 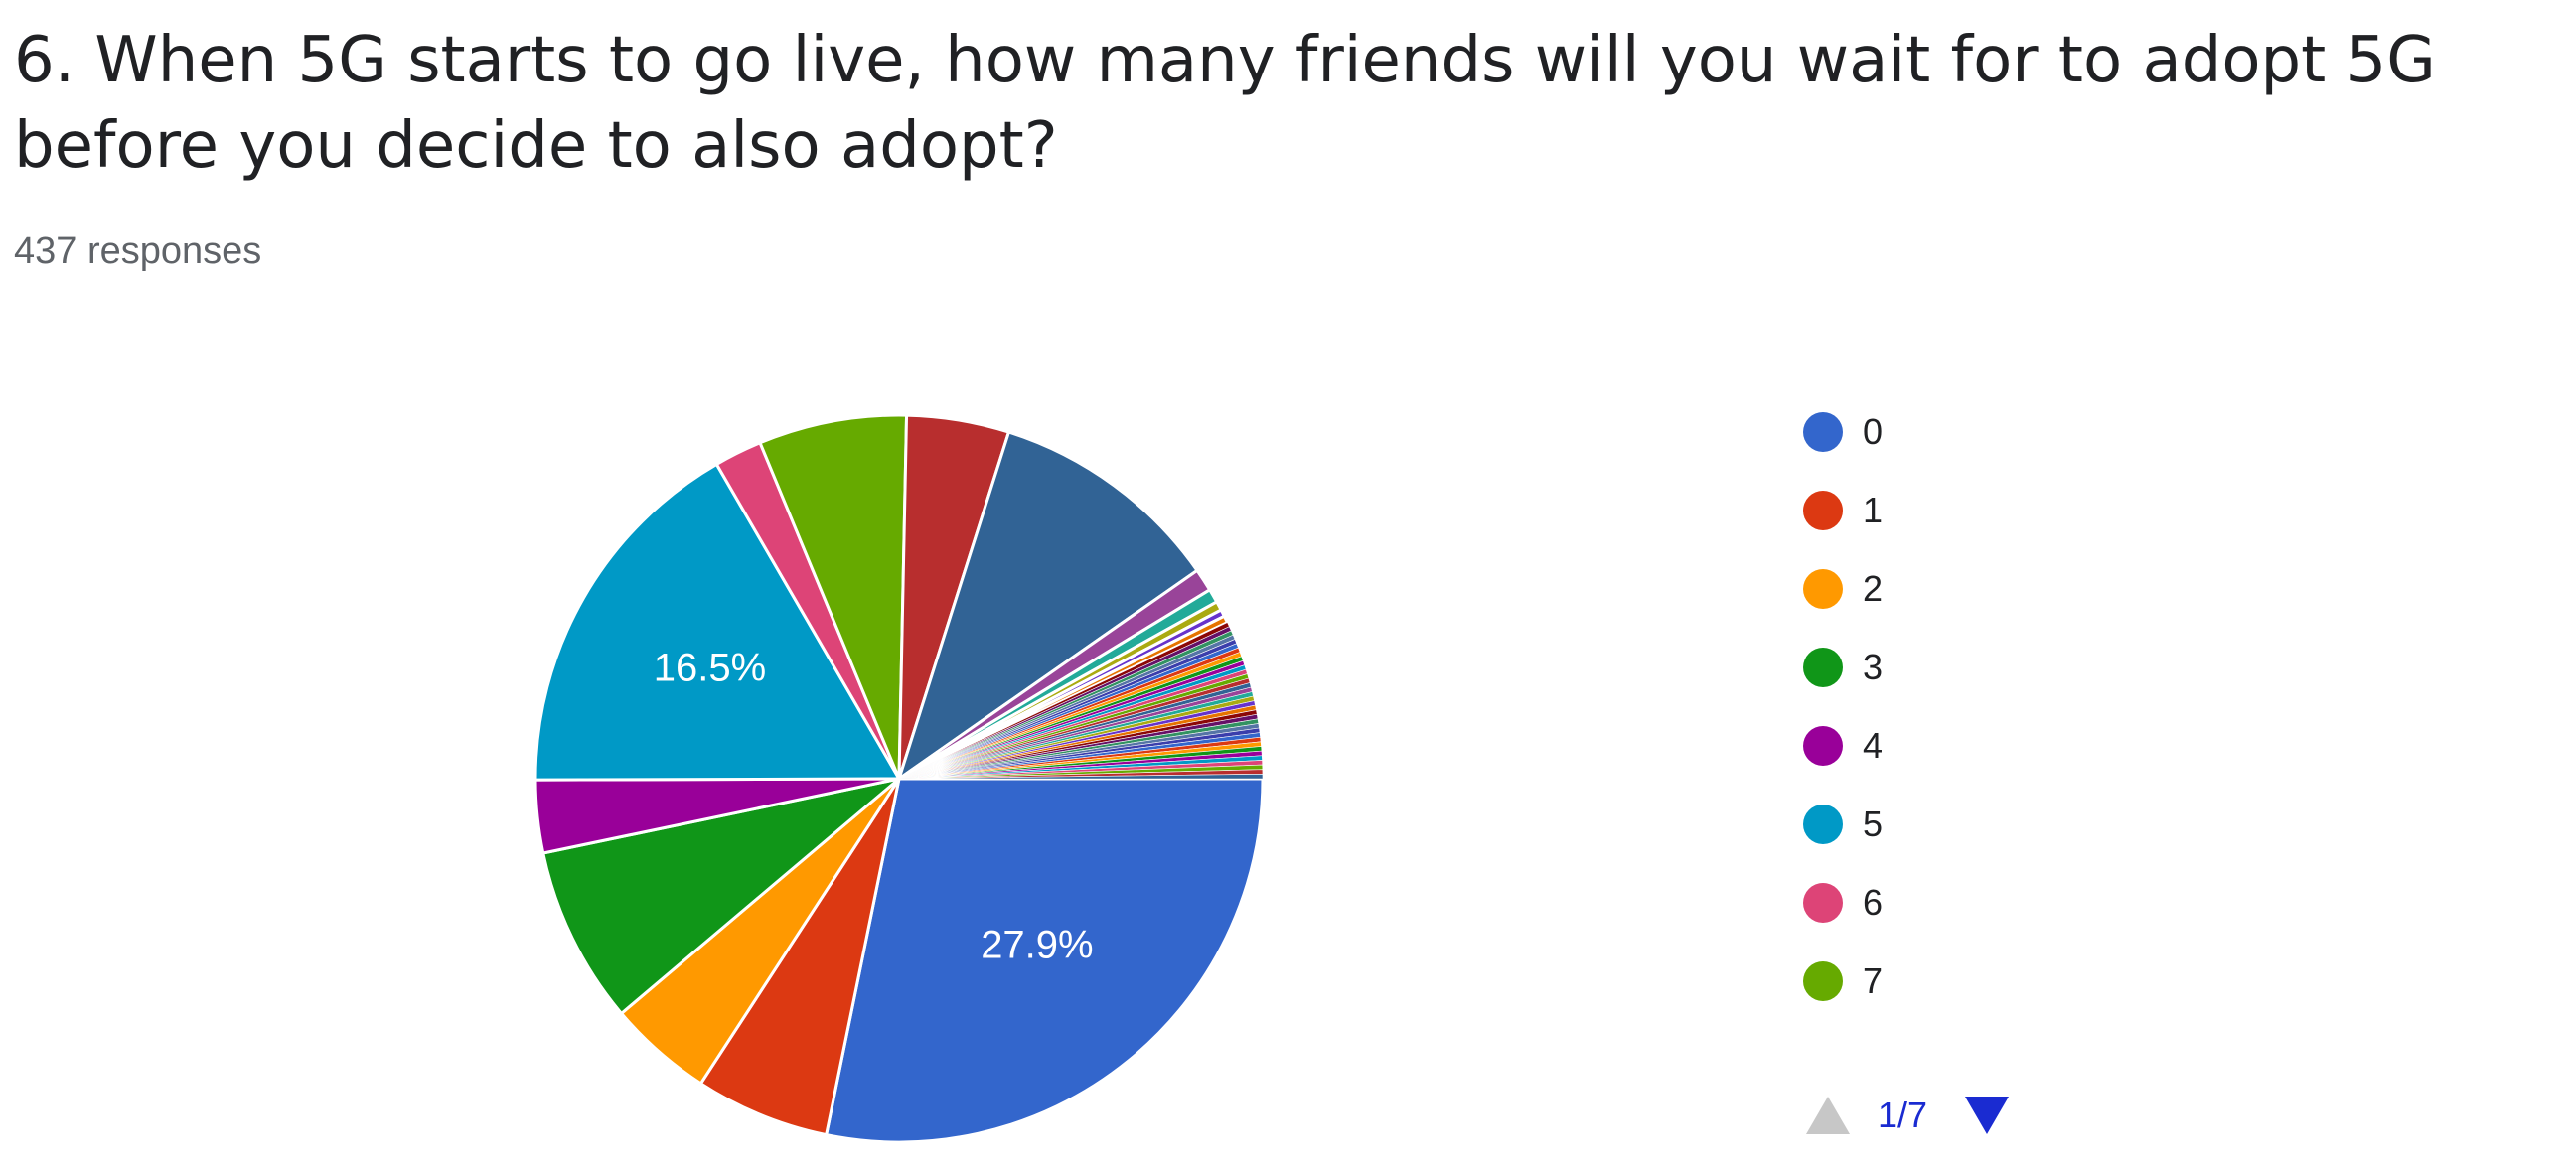 I want to click on legend-item-4: 4, so click(x=1843, y=746).